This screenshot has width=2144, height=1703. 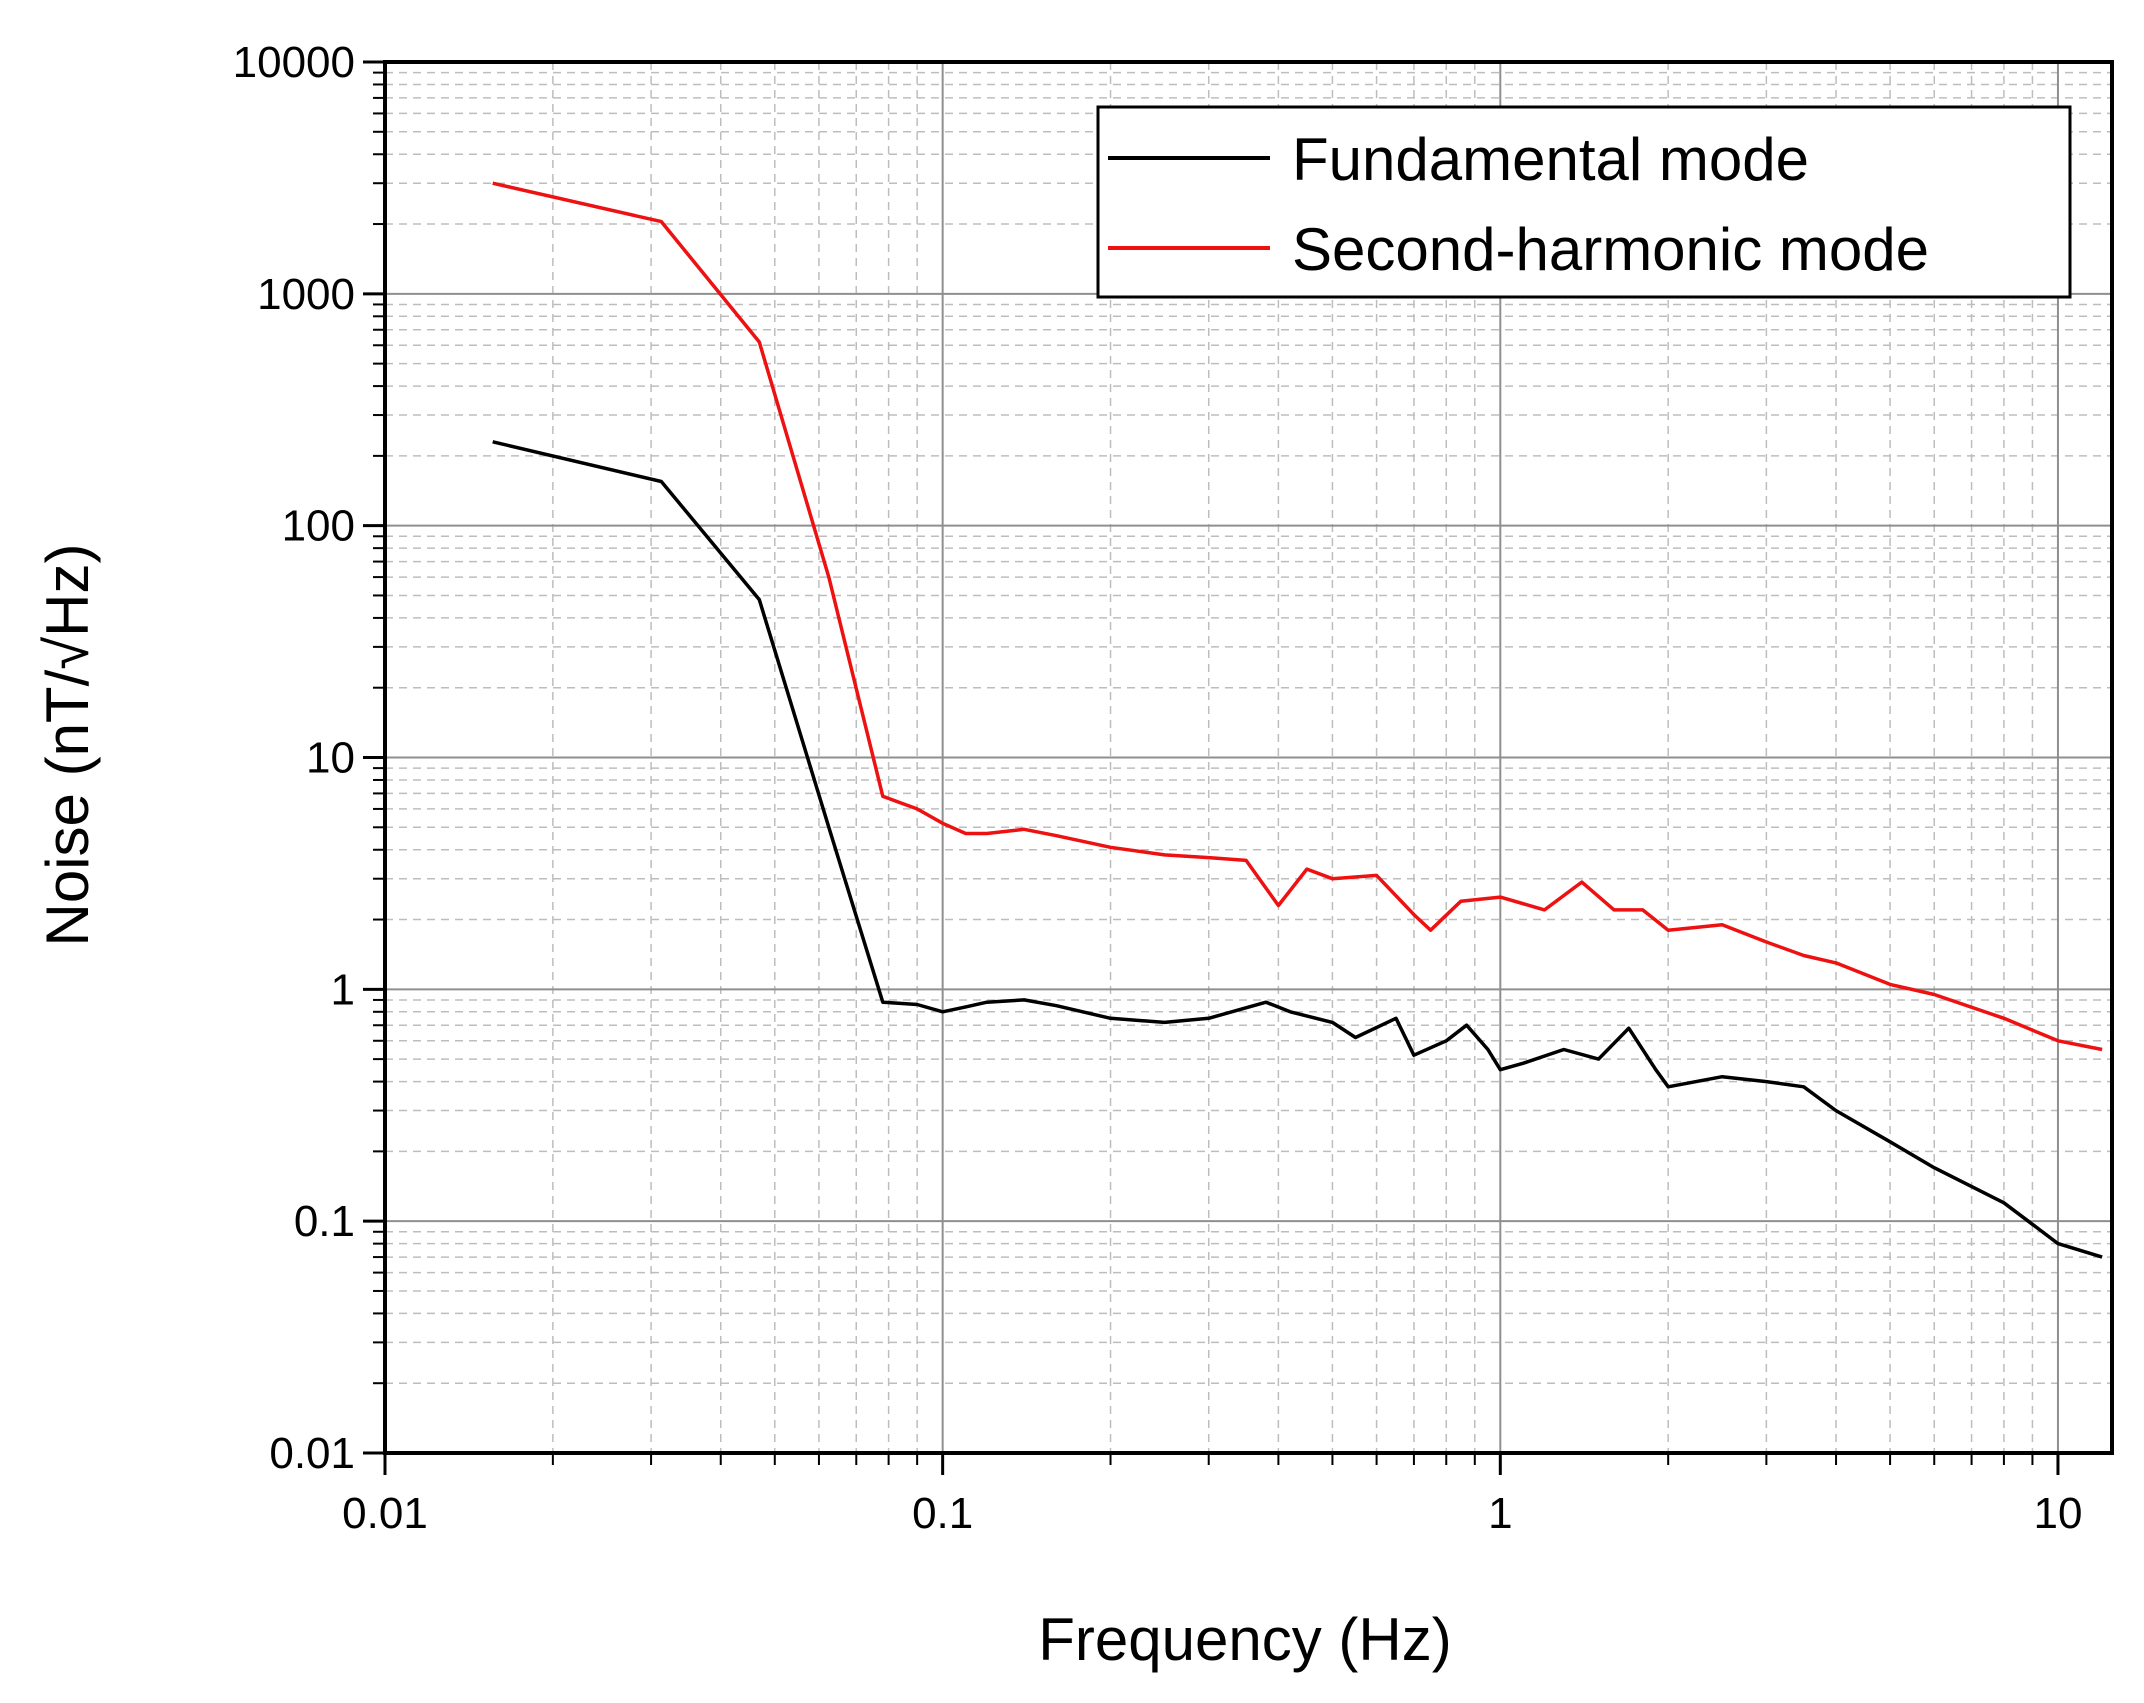 What do you see at coordinates (1610, 249) in the screenshot?
I see `legend-label-second-harmonic: Second-harmonic mode` at bounding box center [1610, 249].